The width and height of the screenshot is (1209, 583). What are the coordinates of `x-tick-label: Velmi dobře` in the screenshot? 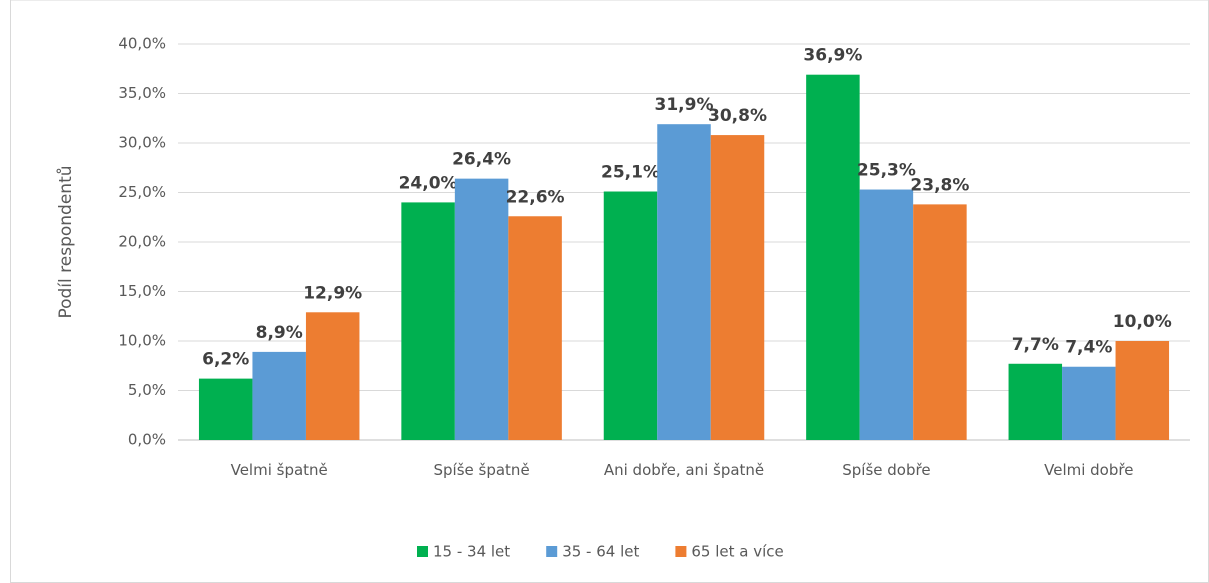 It's located at (1089, 470).